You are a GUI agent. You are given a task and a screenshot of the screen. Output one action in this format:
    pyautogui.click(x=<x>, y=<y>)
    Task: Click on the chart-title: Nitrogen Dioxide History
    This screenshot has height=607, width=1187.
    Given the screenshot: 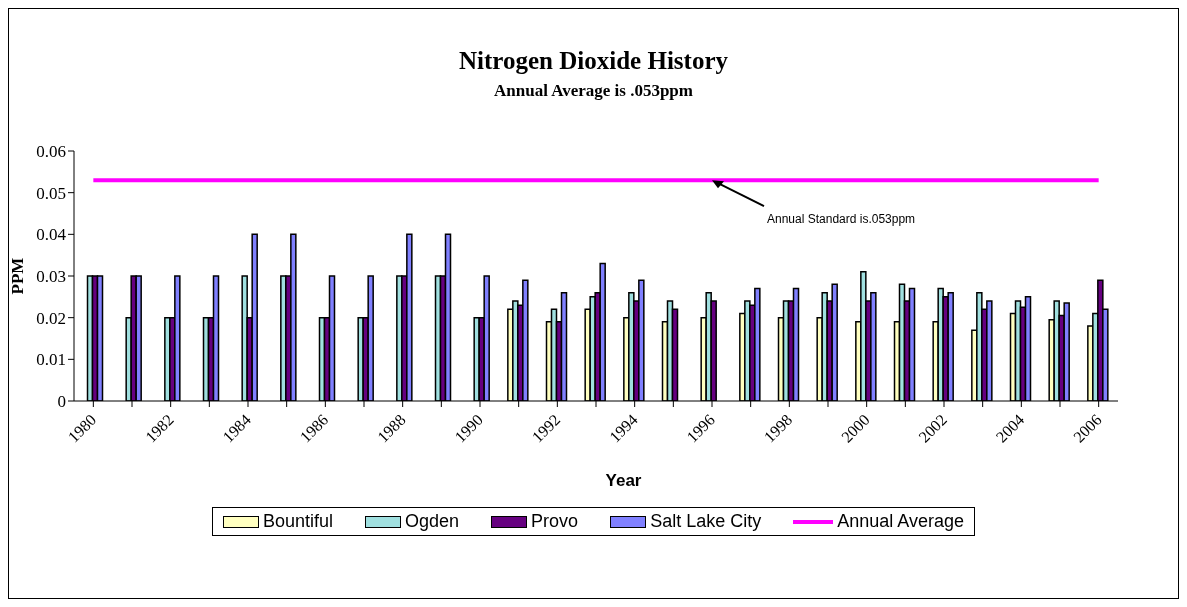 What is the action you would take?
    pyautogui.click(x=593, y=61)
    